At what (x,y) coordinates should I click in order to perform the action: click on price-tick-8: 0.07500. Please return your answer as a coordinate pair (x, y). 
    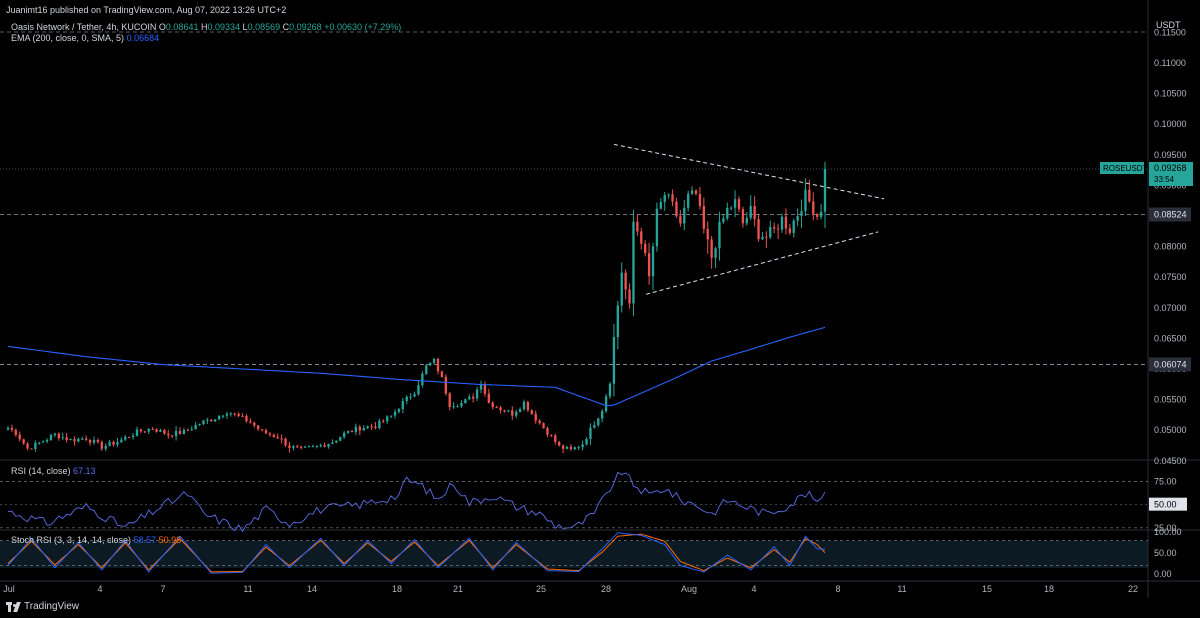
    Looking at the image, I should click on (1170, 277).